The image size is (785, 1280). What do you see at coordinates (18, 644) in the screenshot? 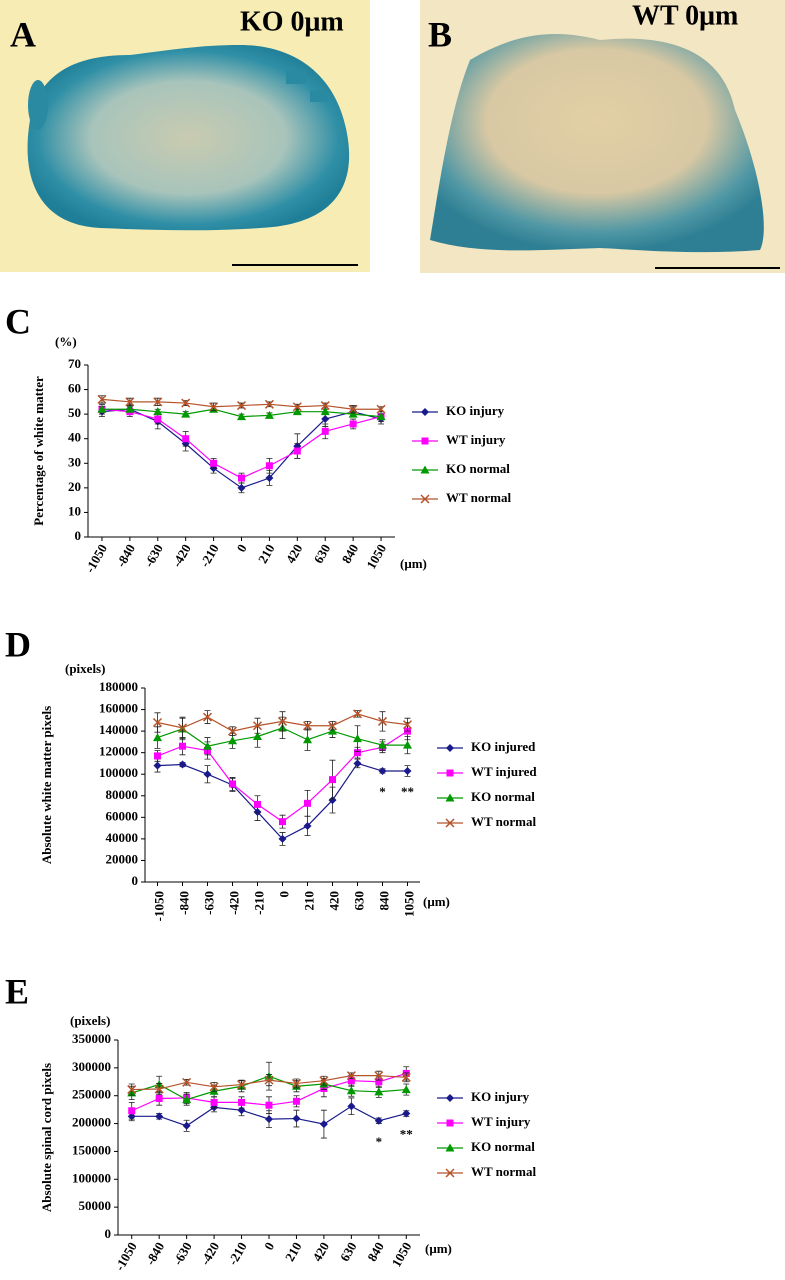
I see `panel-letter: D` at bounding box center [18, 644].